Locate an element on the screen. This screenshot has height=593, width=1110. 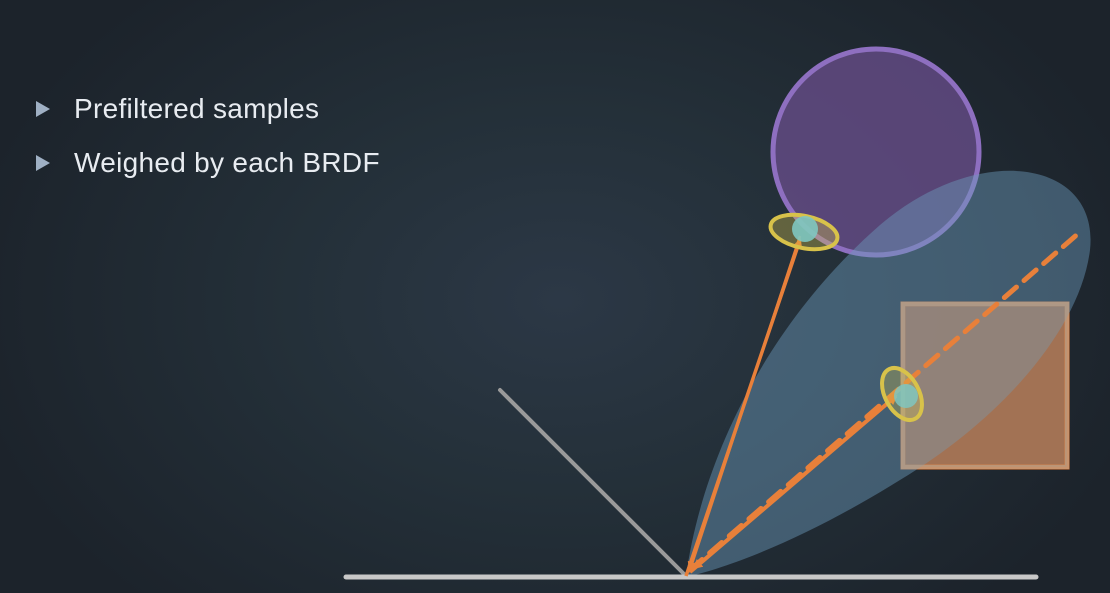
bullet-item: Weighed by each BRDF is located at coordinates (208, 163).